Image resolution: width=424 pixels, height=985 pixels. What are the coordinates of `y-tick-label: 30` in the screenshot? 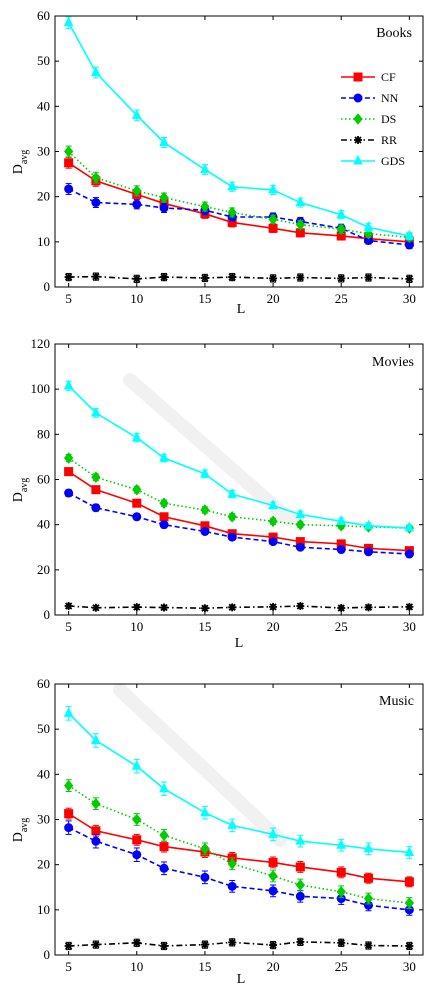 It's located at (43, 819).